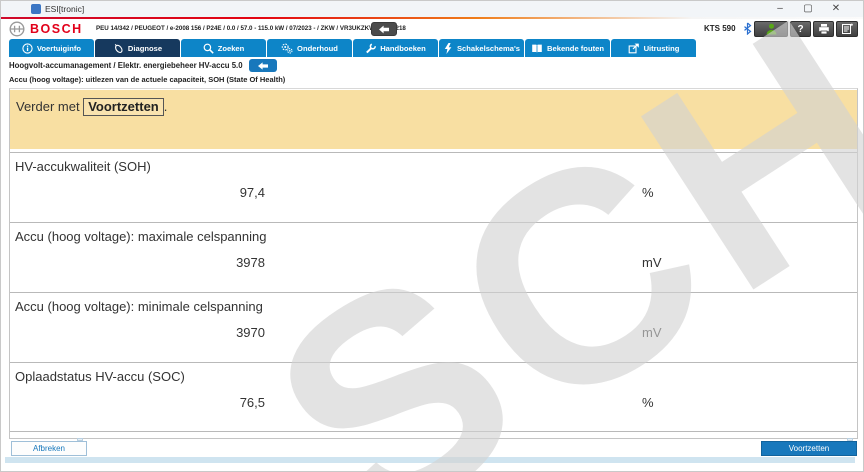 Image resolution: width=864 pixels, height=472 pixels. I want to click on window-title: ESI[tronic], so click(65, 9).